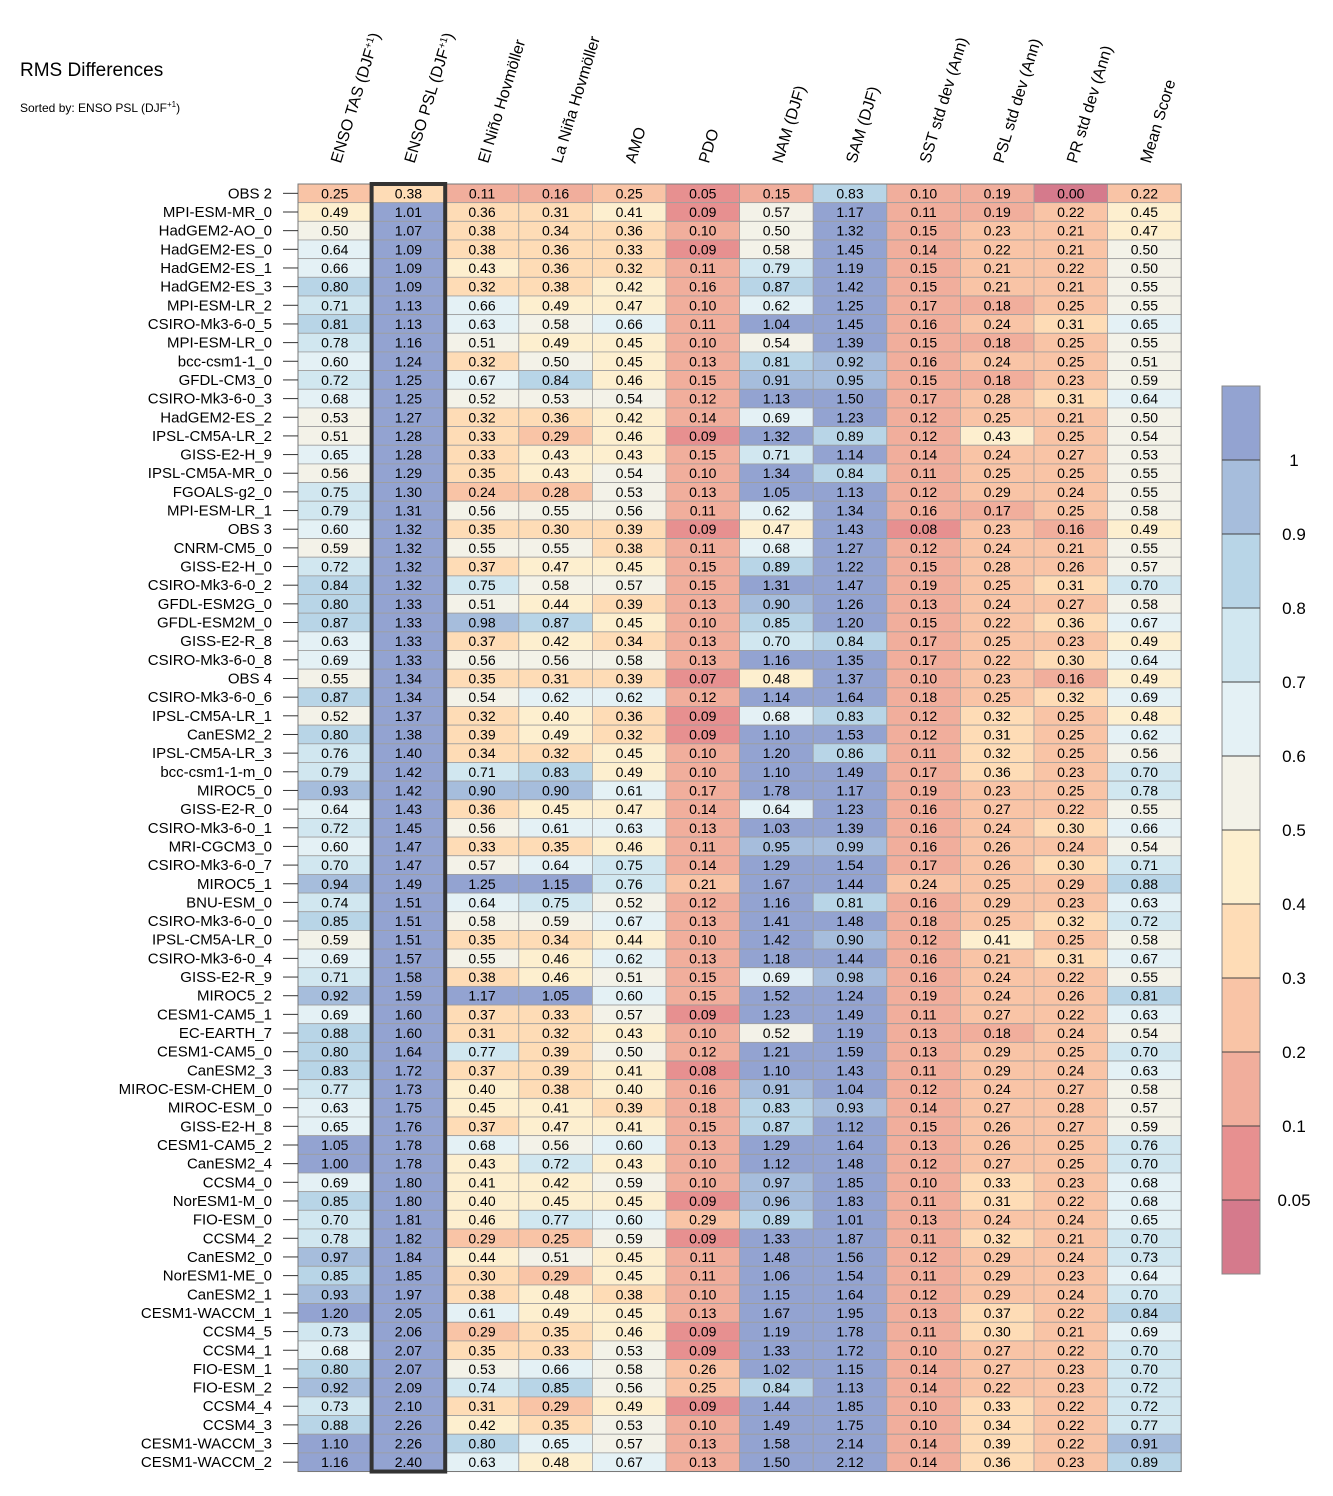 The width and height of the screenshot is (1333, 1496). What do you see at coordinates (481, 790) in the screenshot?
I see `cell-value: 0.90` at bounding box center [481, 790].